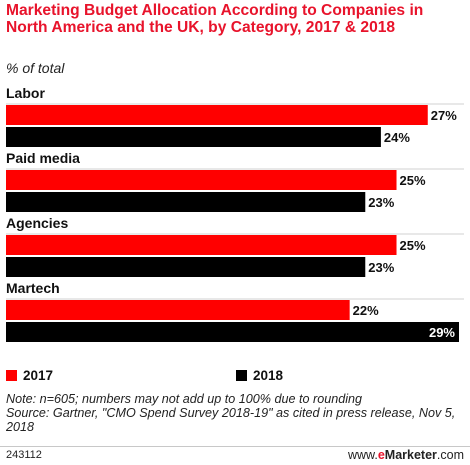  I want to click on bar-agencies-2018, so click(186, 267).